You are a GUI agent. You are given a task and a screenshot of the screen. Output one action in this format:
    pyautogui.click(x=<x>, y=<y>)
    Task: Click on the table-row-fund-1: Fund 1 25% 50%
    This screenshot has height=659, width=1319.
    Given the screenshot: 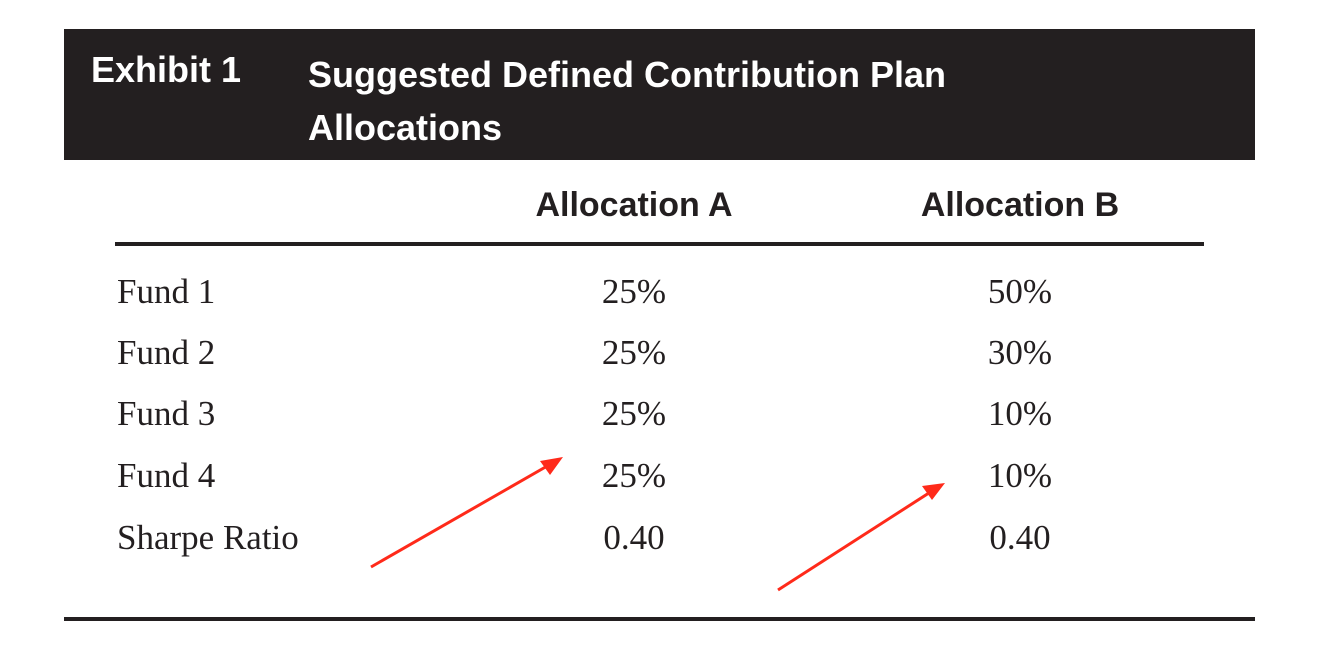 What is the action you would take?
    pyautogui.click(x=659, y=292)
    